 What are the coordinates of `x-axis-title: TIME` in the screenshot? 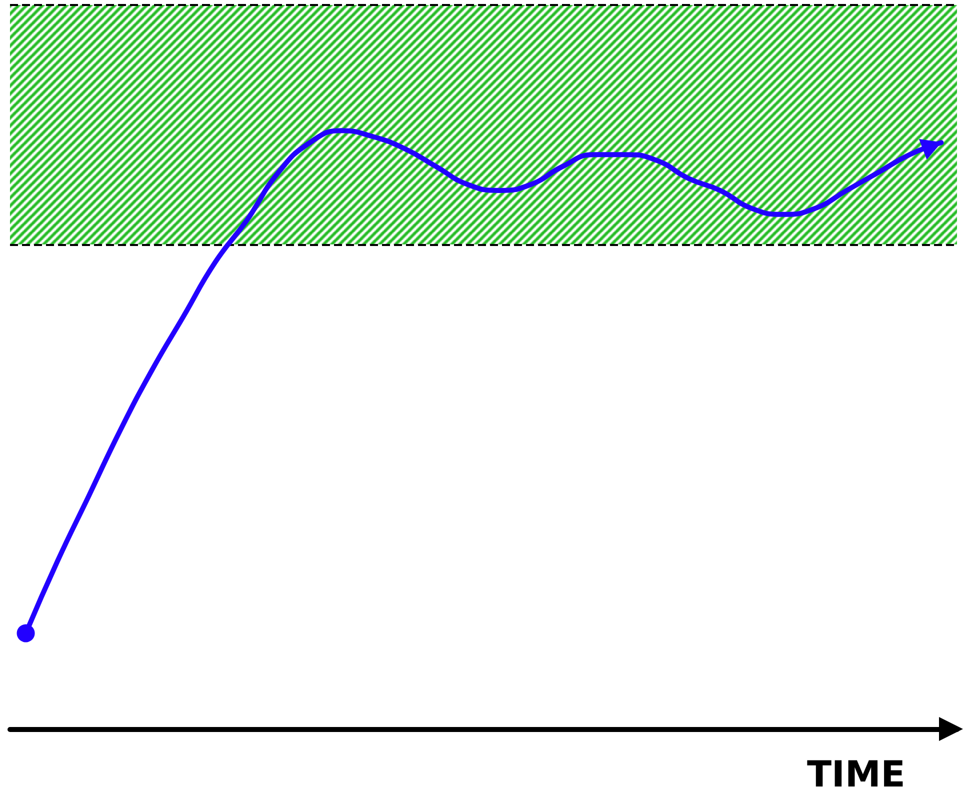 It's located at (856, 773).